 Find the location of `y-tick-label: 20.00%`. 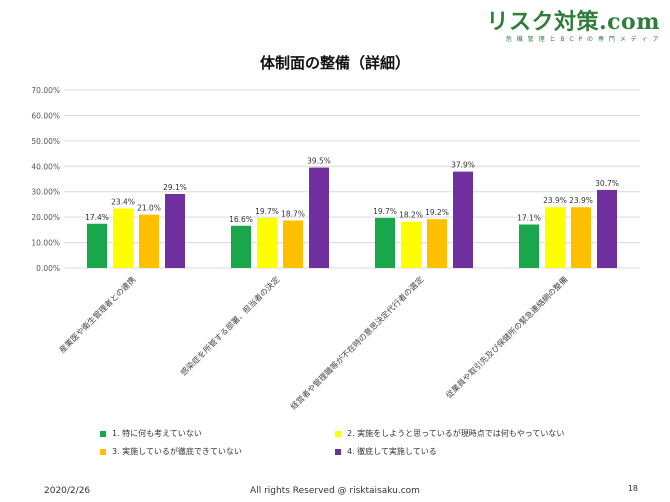

y-tick-label: 20.00% is located at coordinates (45, 217).